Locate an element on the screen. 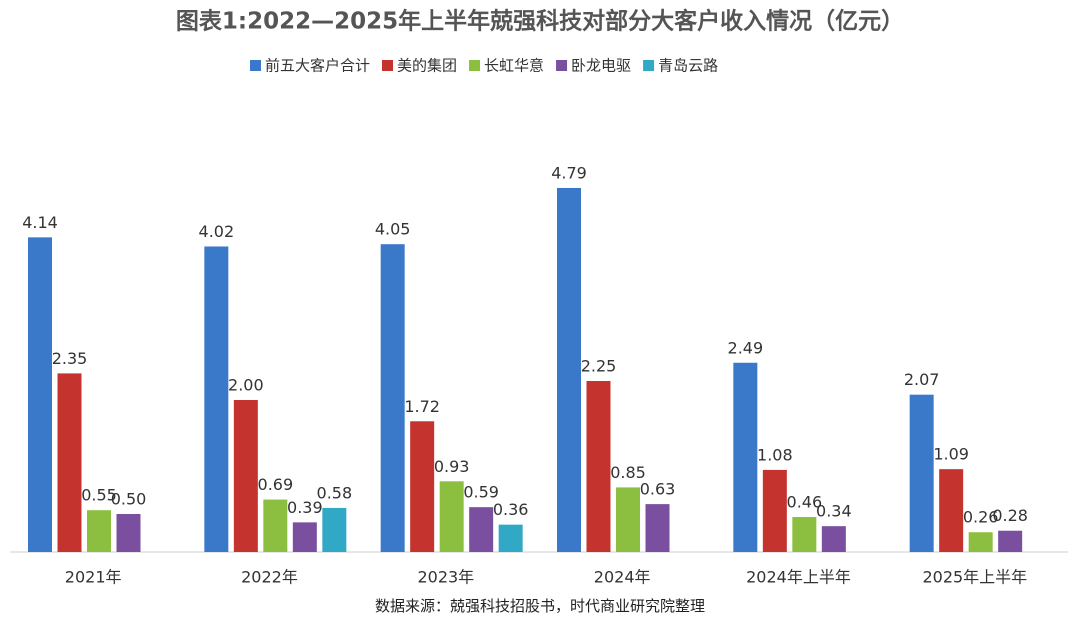 Image resolution: width=1080 pixels, height=630 pixels. value-label: 0.46 is located at coordinates (805, 502).